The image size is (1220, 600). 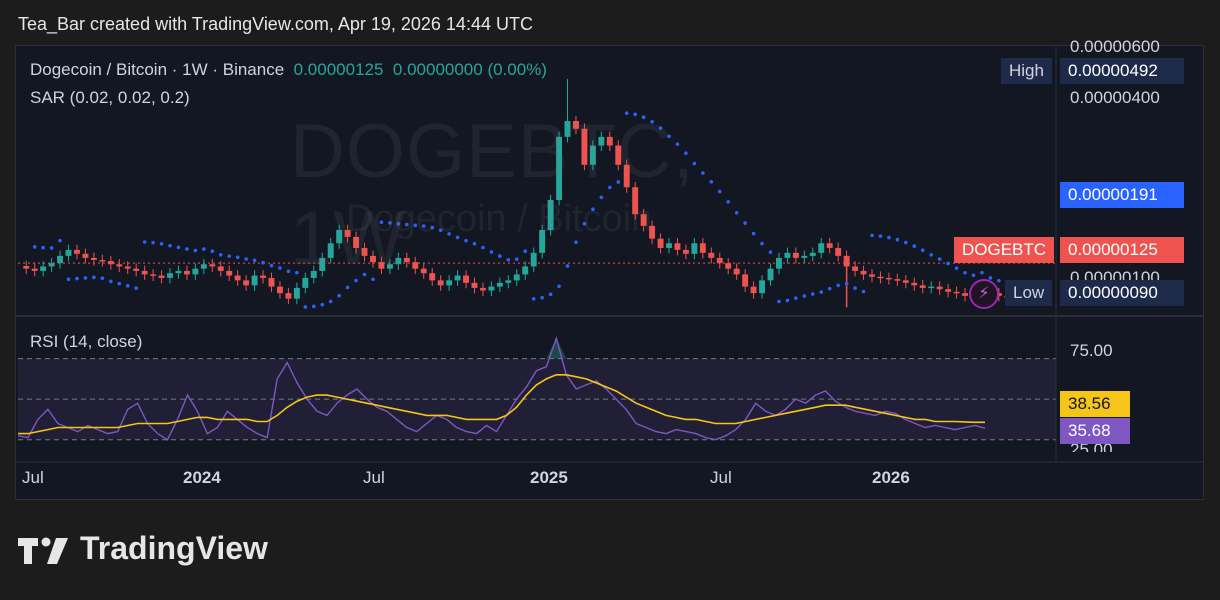 I want to click on lightning-icon: ⚡, so click(x=984, y=294).